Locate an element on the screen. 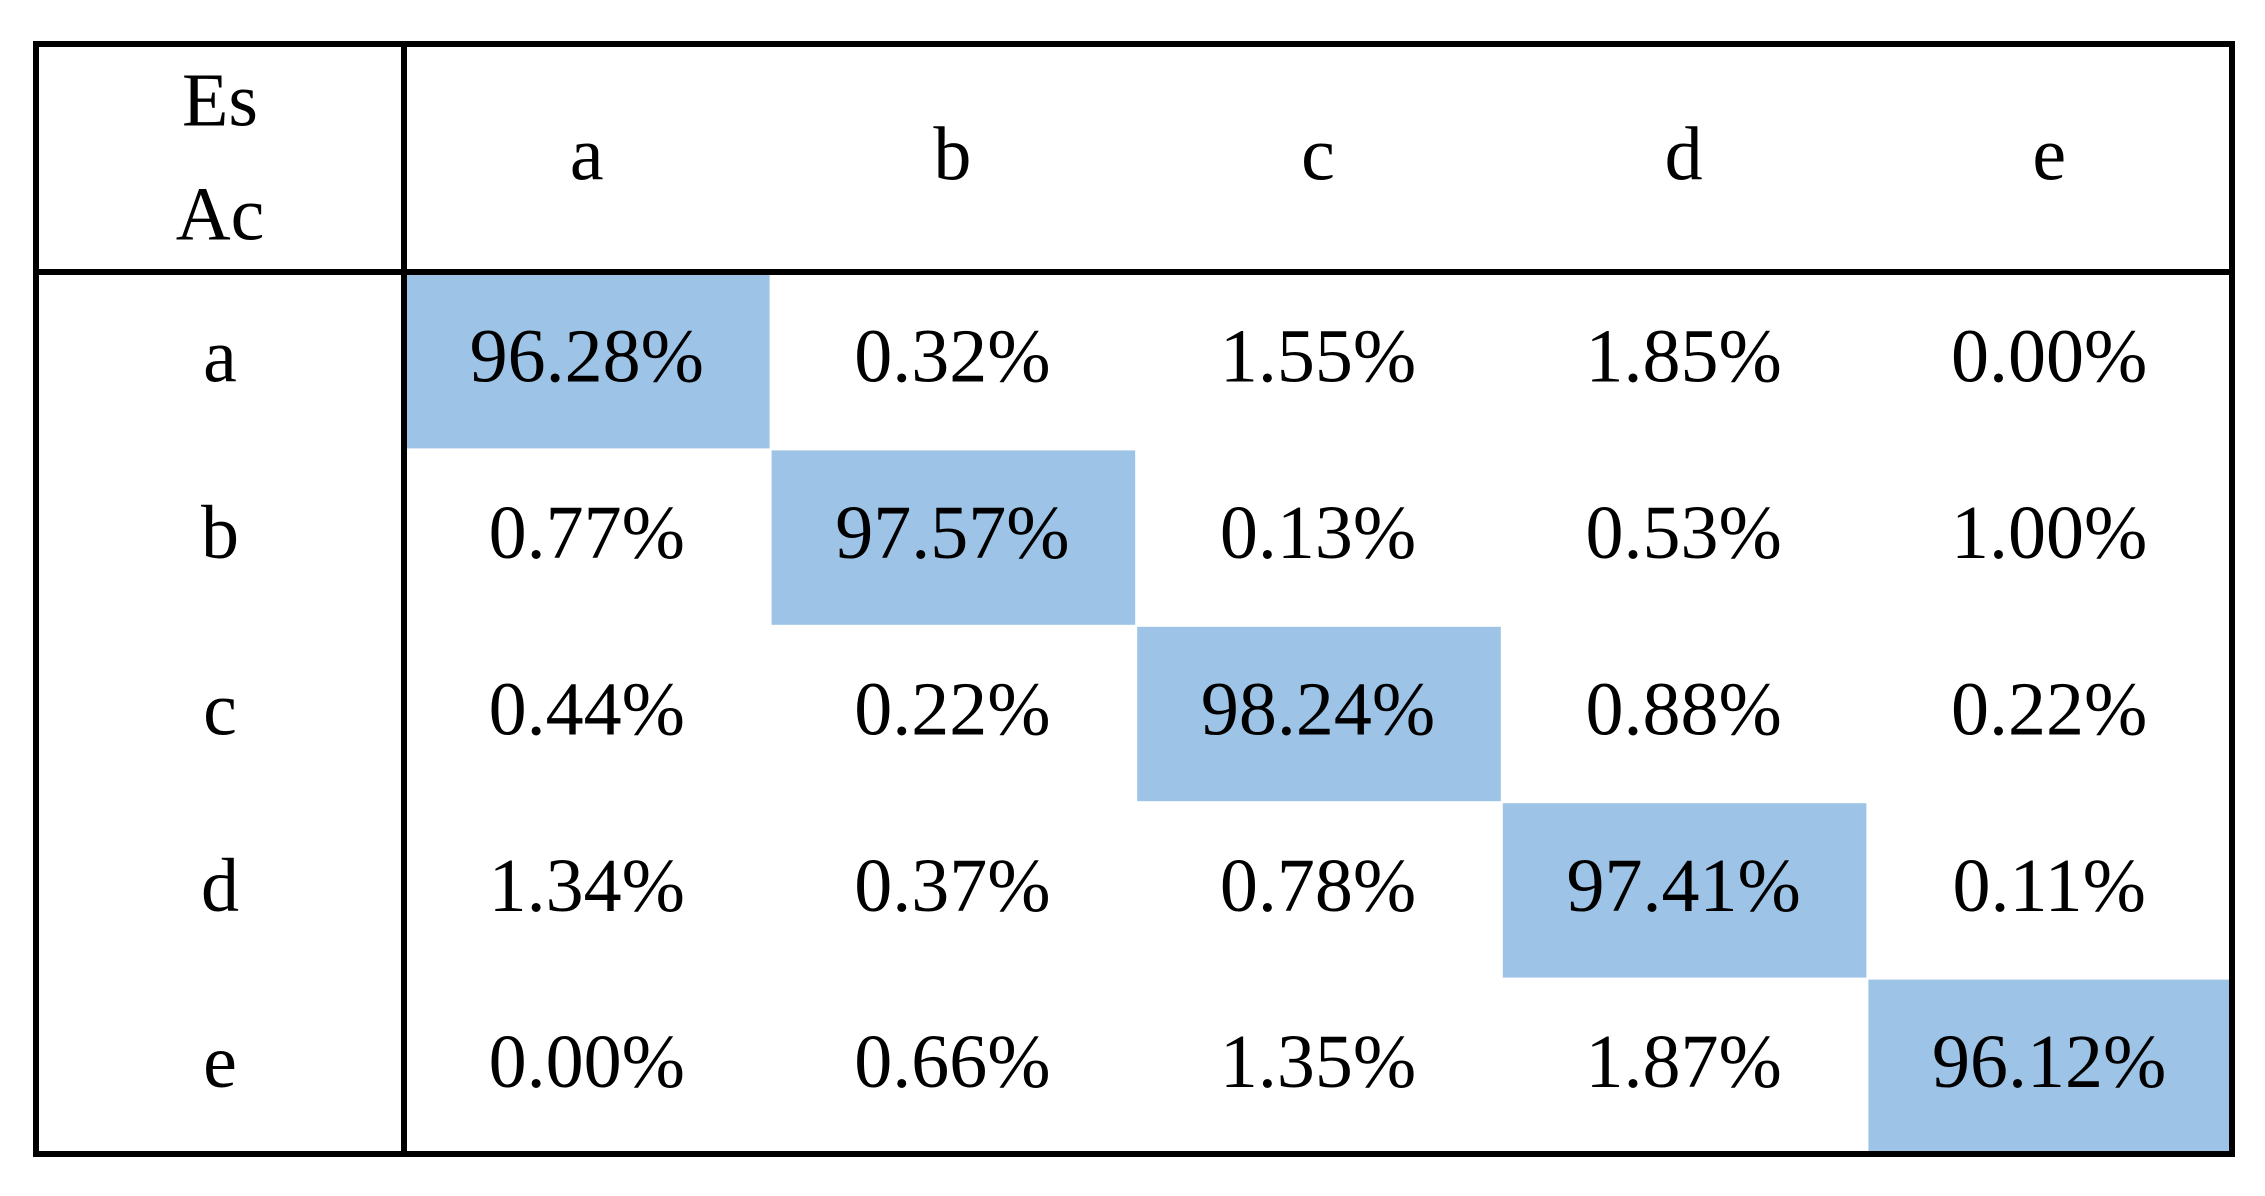 This screenshot has width=2265, height=1196. cell-value: 97.57% is located at coordinates (952, 533).